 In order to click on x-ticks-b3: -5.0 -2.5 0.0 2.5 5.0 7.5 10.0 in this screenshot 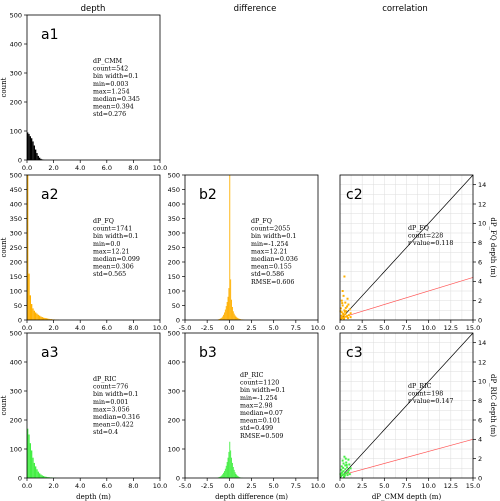, I will do `click(252, 484)`.